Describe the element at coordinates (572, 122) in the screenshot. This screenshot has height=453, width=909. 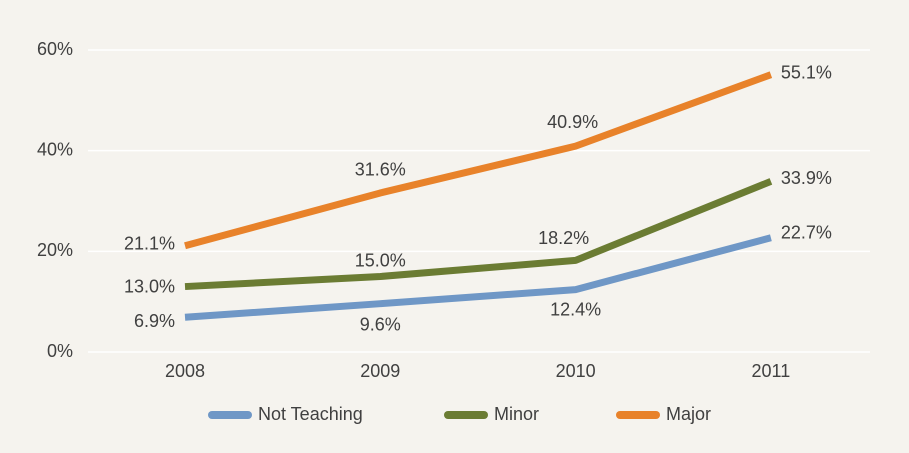
I see `data-label: 40.9%` at that location.